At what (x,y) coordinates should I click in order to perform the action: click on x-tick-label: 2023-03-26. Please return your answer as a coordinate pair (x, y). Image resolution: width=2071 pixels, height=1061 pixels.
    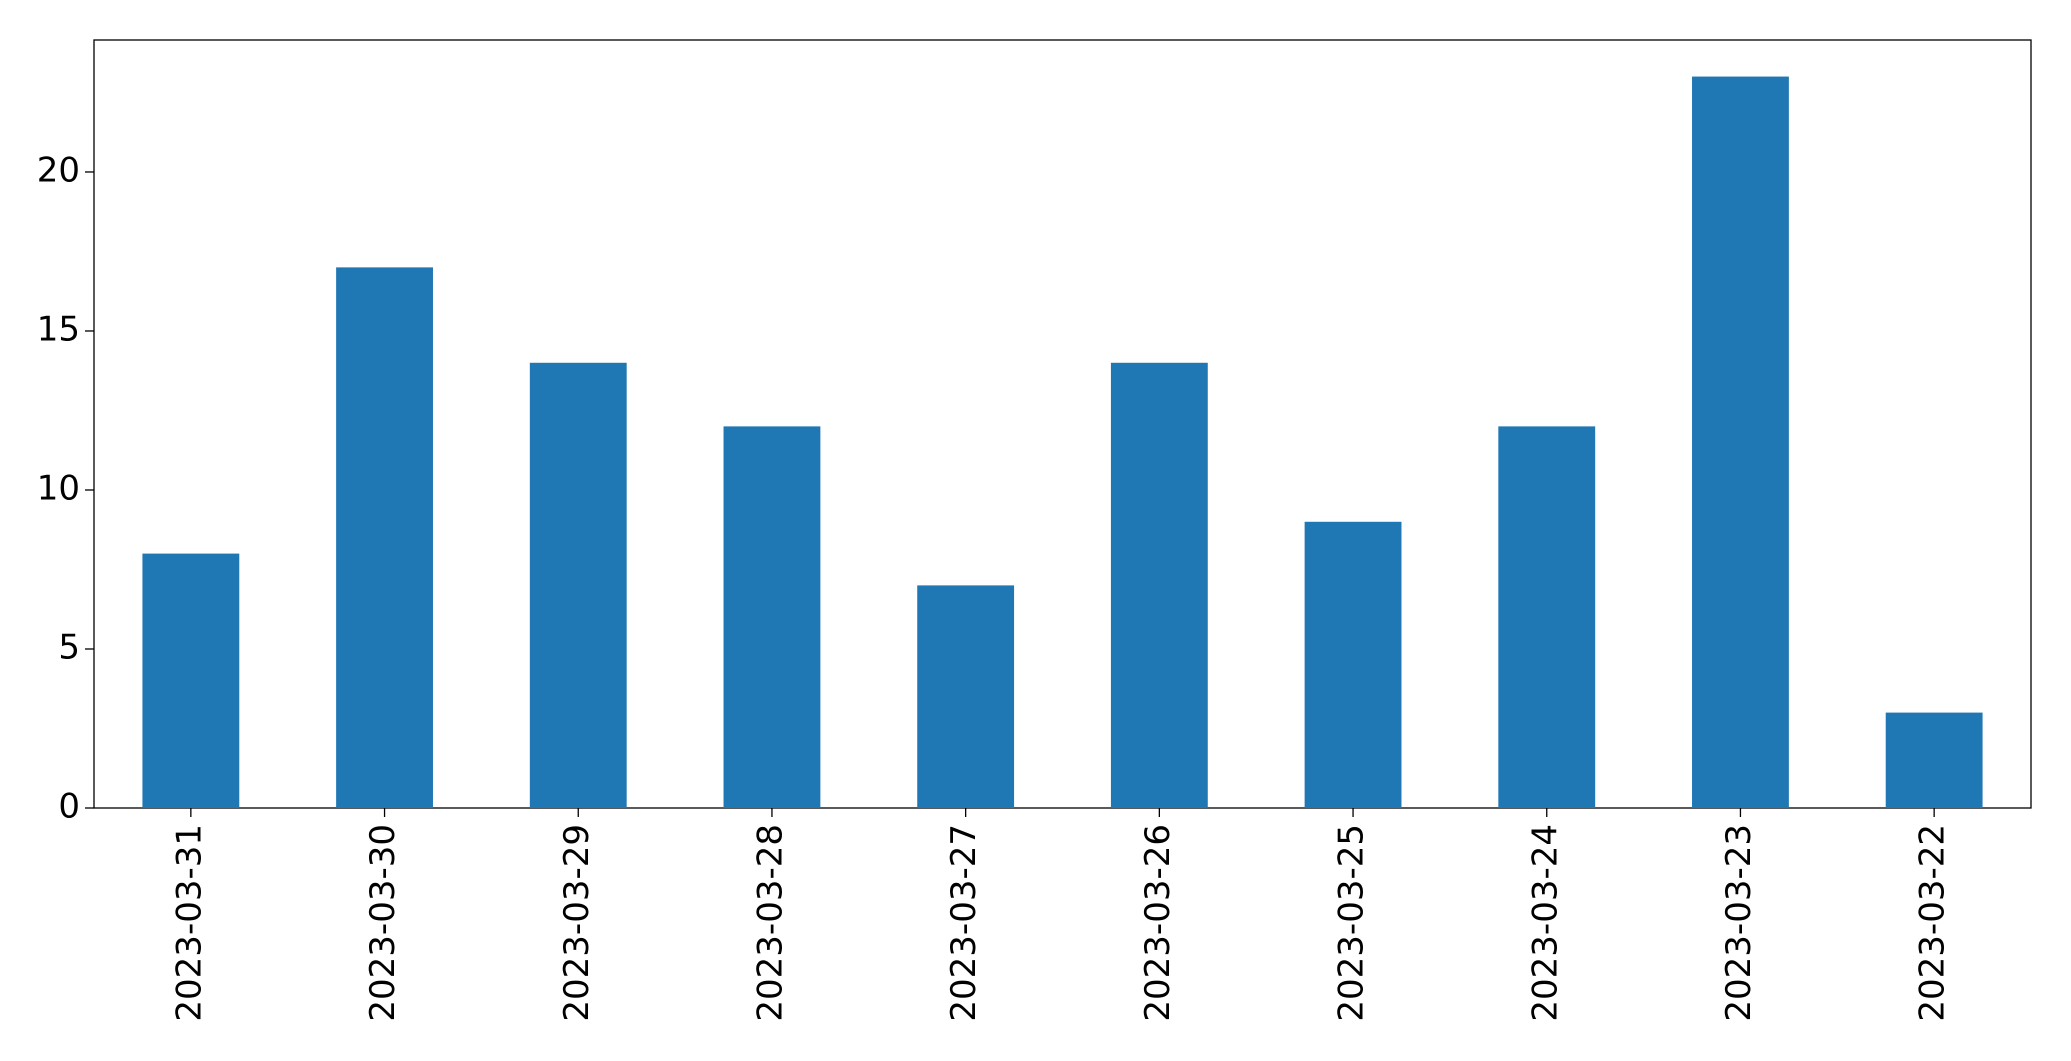
    Looking at the image, I should click on (1158, 923).